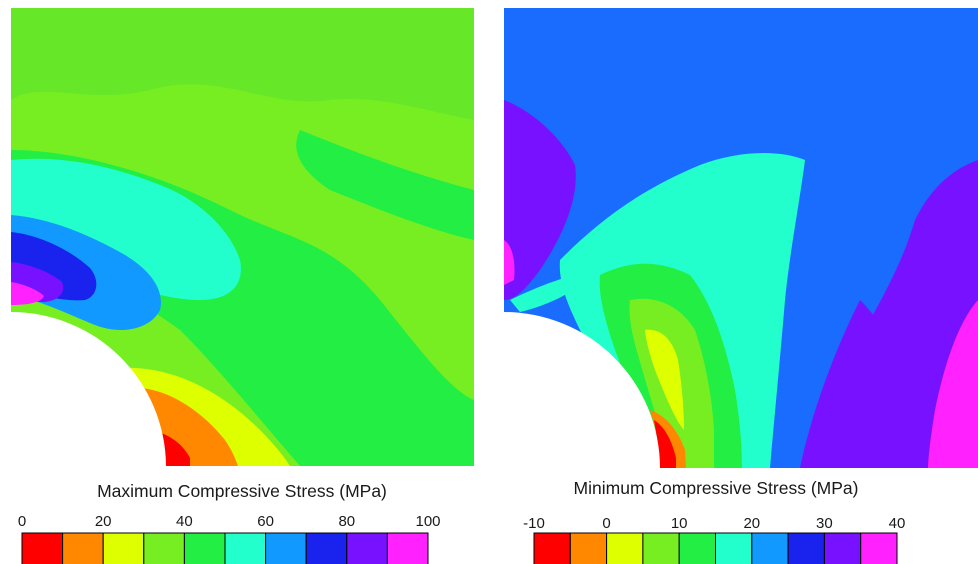  What do you see at coordinates (242, 491) in the screenshot?
I see `max-legend-title: Maximum Compressive Stress (MPa)` at bounding box center [242, 491].